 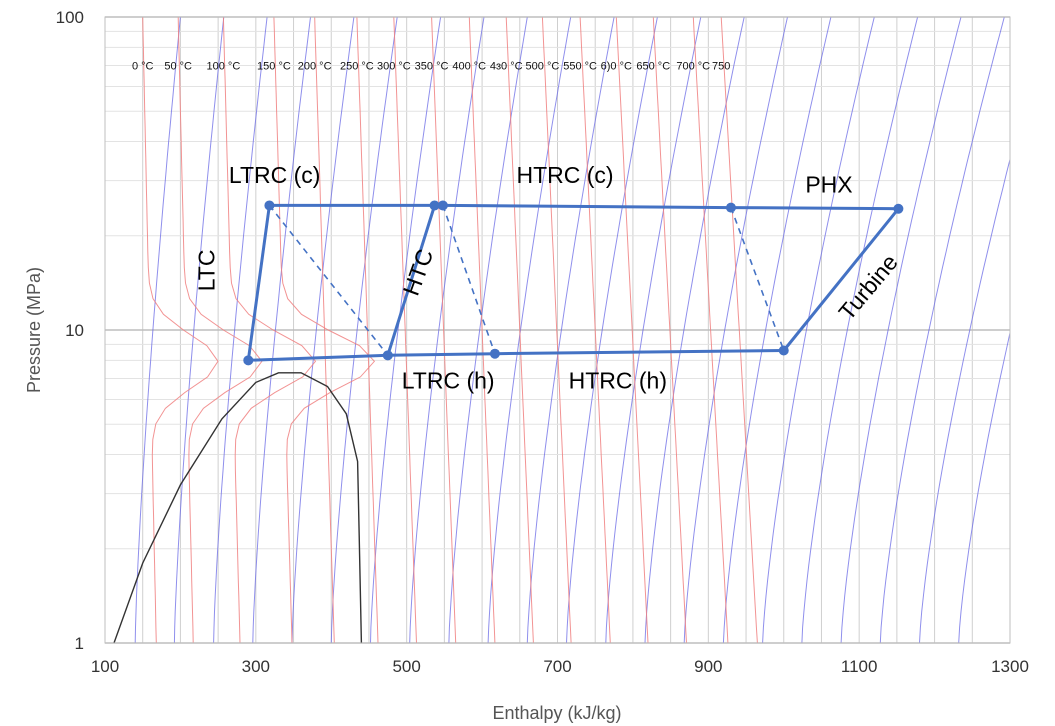 What do you see at coordinates (506, 66) in the screenshot?
I see `isotherm-label: 4ɜ0 °C` at bounding box center [506, 66].